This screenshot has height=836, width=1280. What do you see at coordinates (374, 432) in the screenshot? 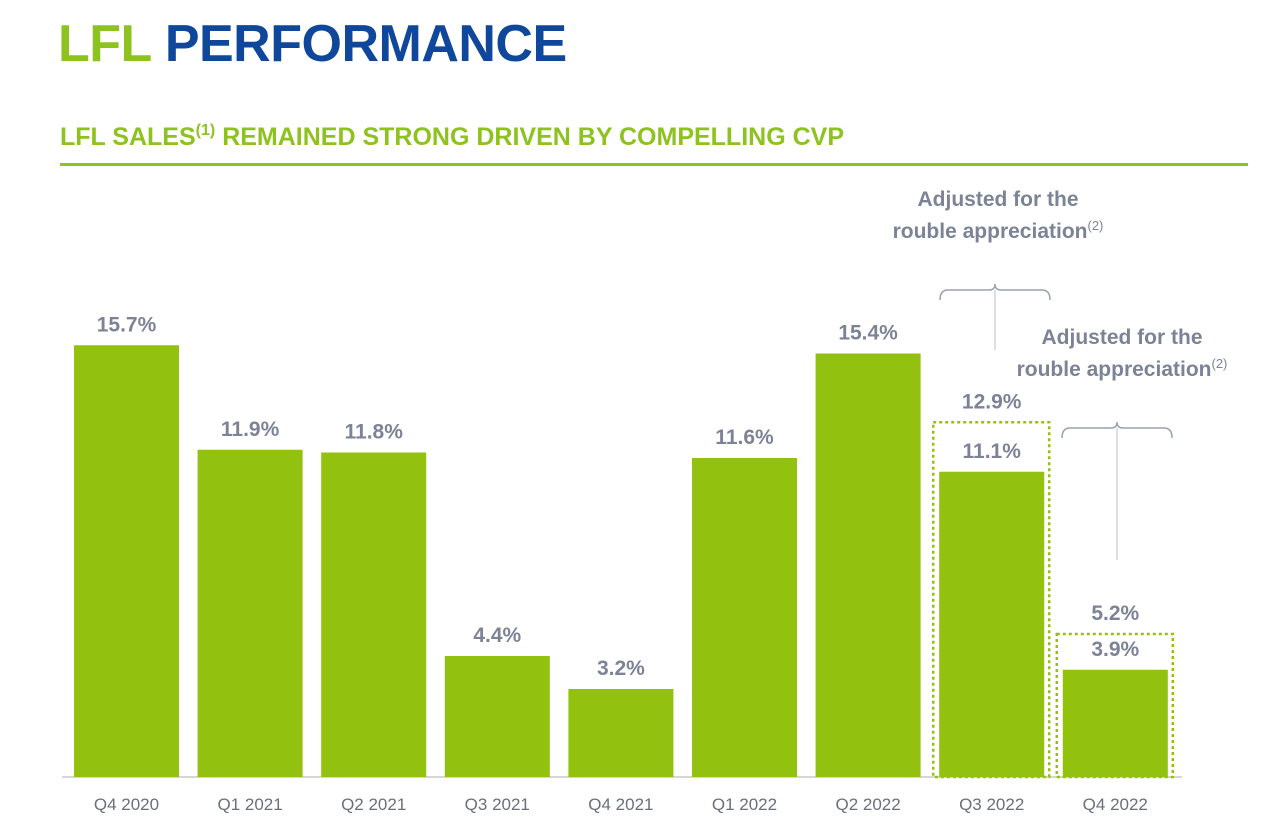
I see `data-label: 11.8%` at bounding box center [374, 432].